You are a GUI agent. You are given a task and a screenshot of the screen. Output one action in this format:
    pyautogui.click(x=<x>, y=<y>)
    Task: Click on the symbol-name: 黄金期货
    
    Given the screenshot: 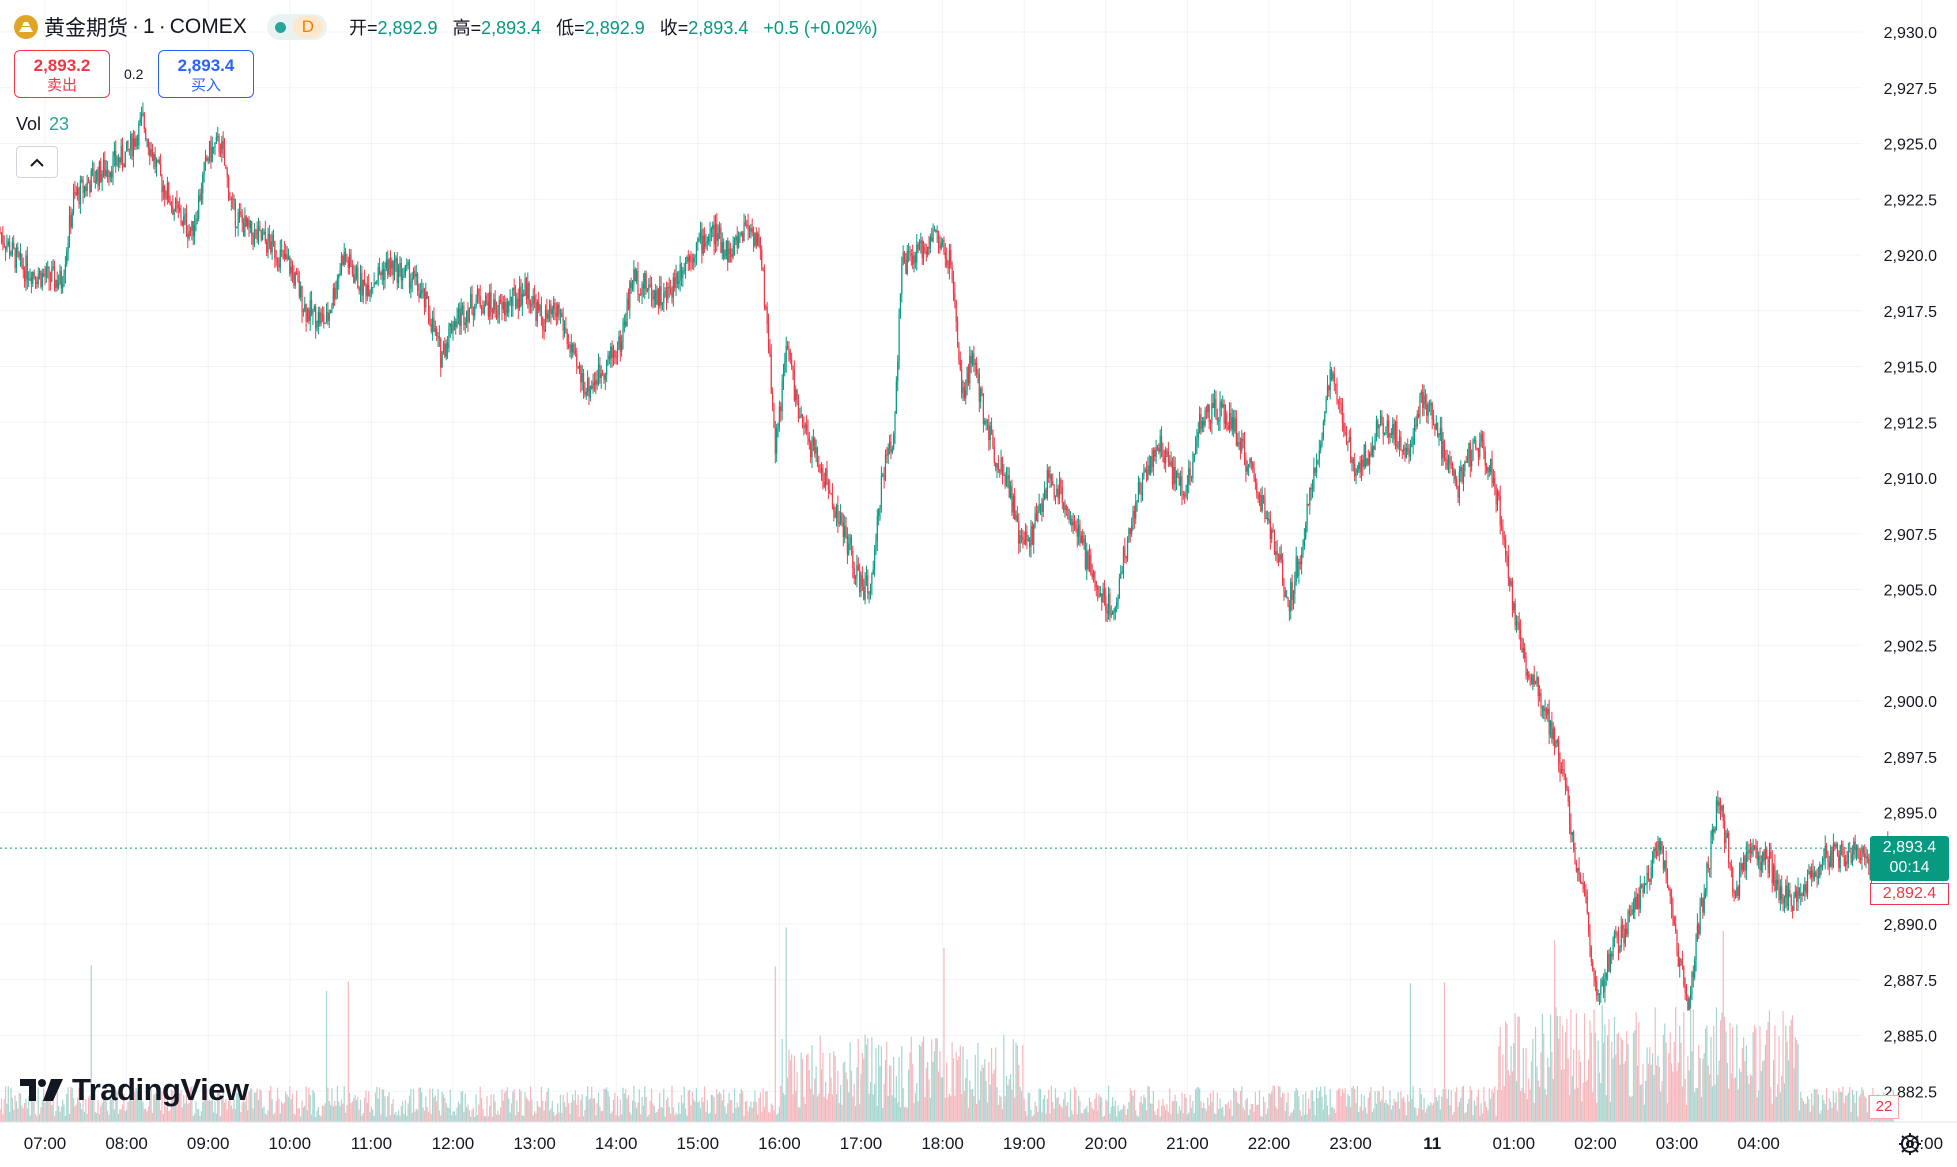 What is the action you would take?
    pyautogui.click(x=86, y=28)
    